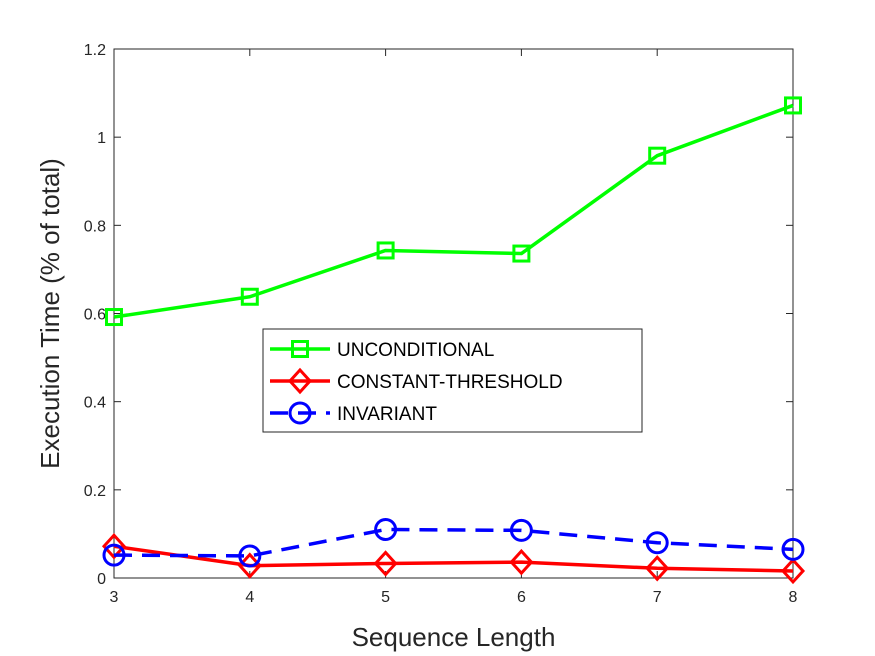 Image resolution: width=875 pixels, height=656 pixels. What do you see at coordinates (657, 597) in the screenshot?
I see `x-tick-label: 7` at bounding box center [657, 597].